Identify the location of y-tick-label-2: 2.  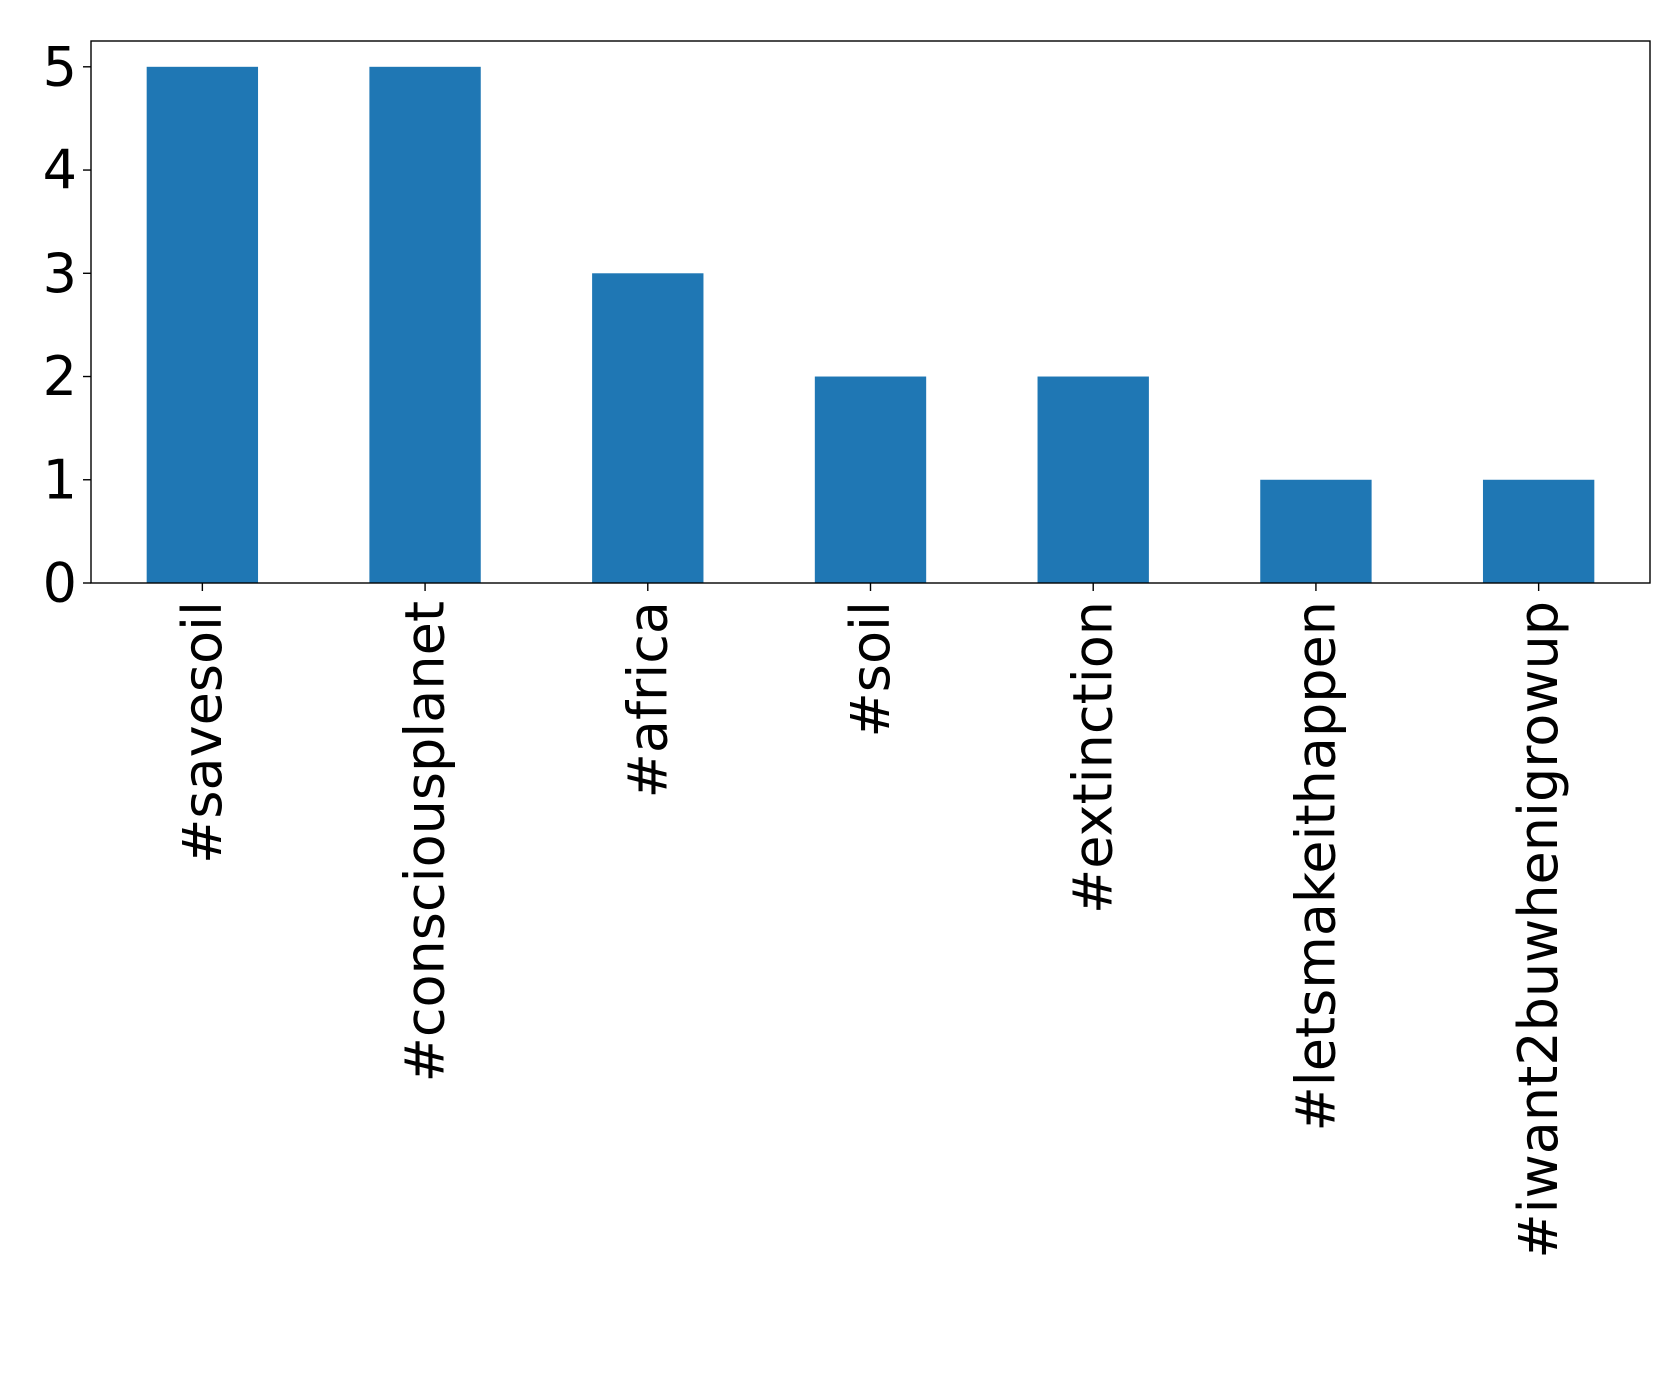
(60, 376).